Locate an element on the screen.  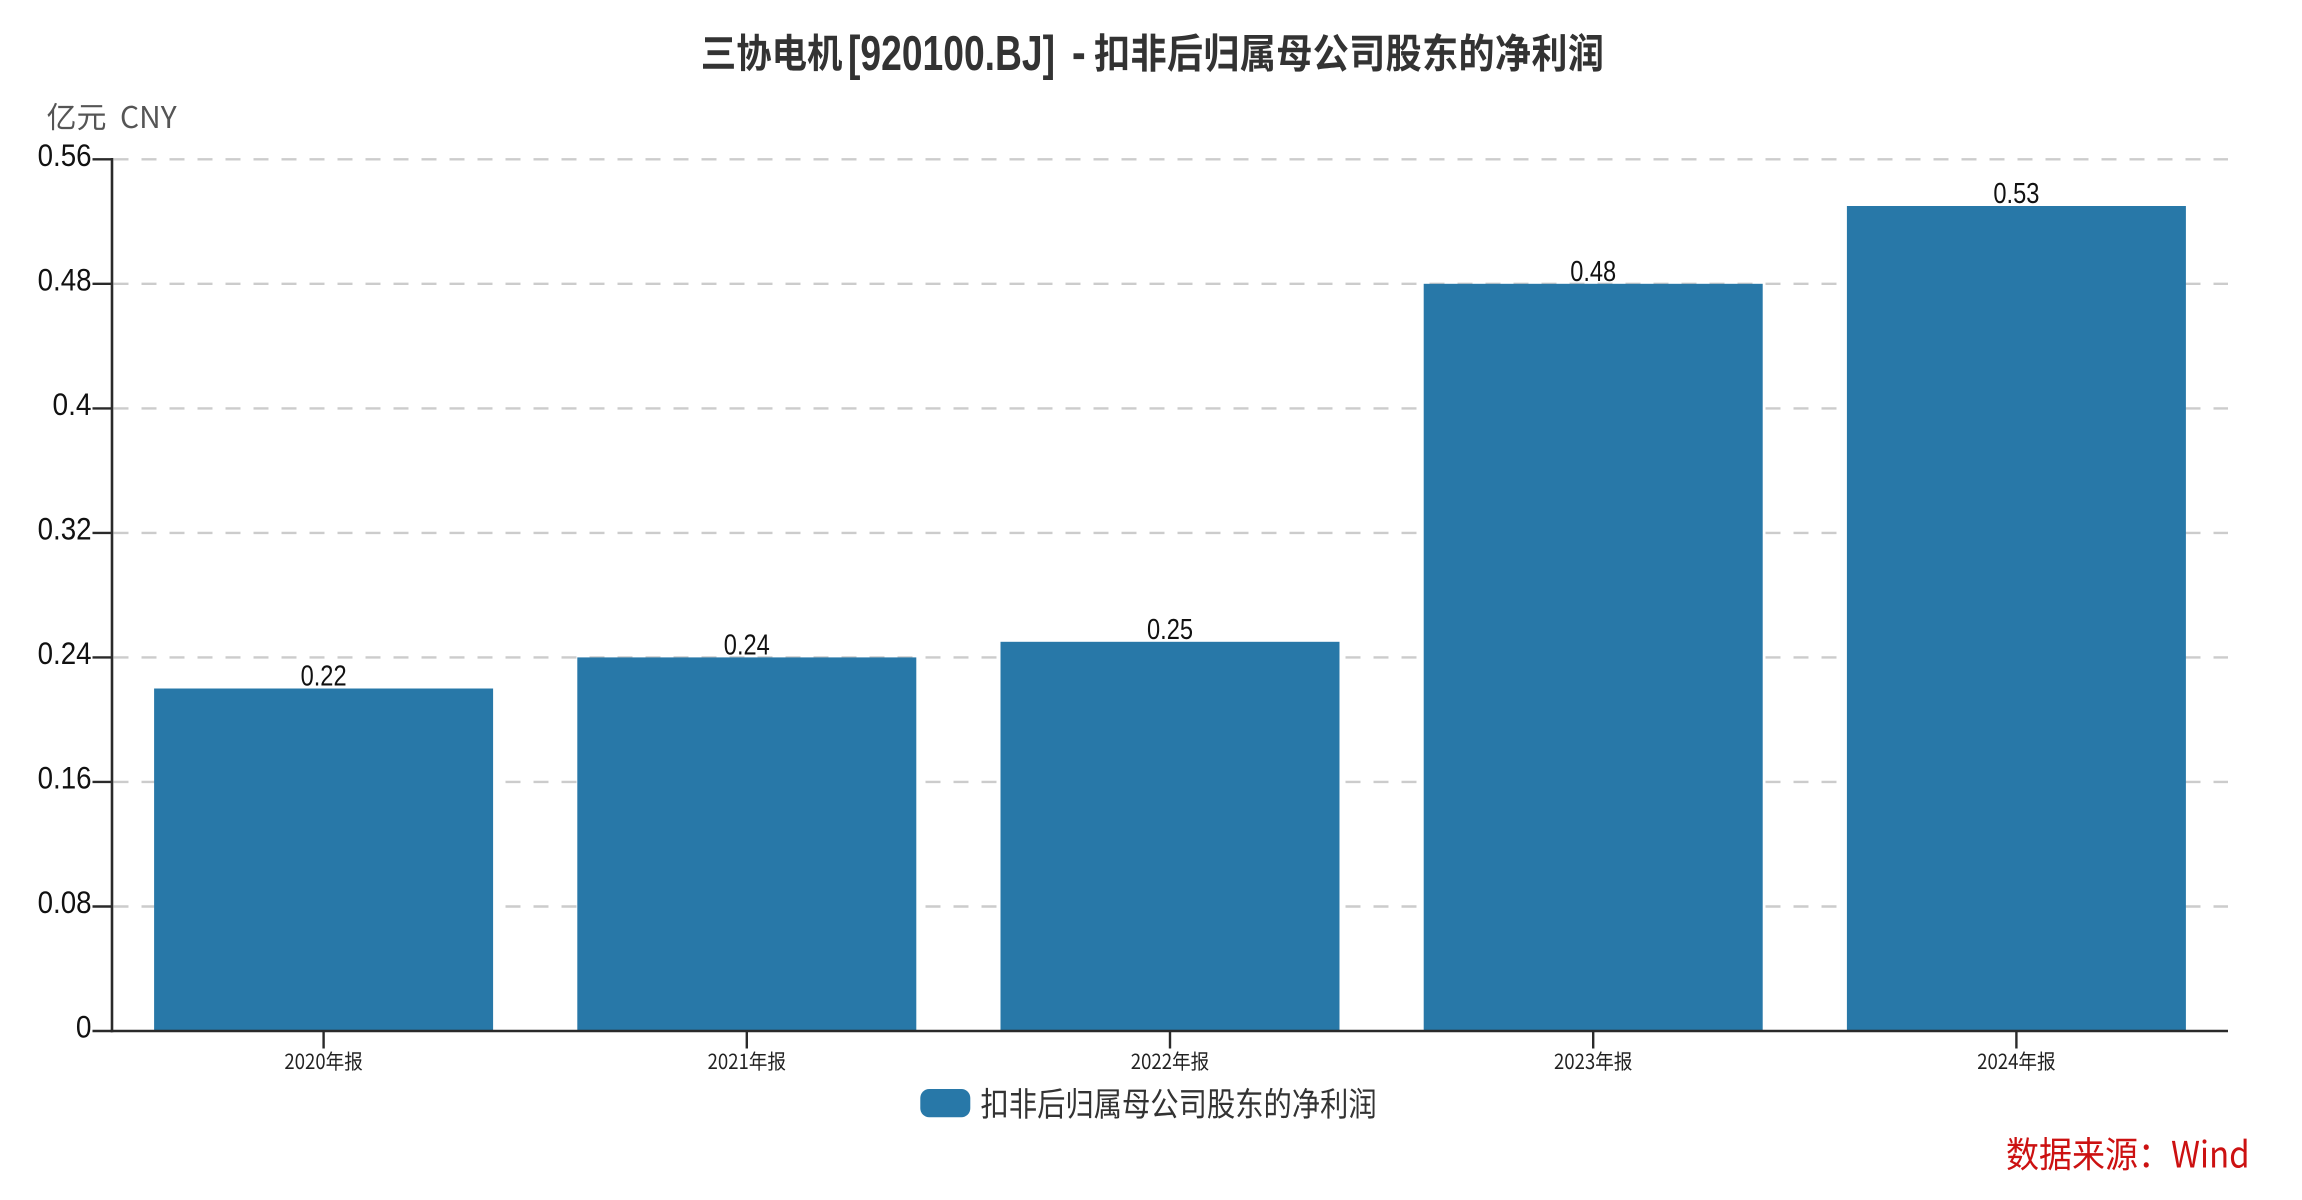
svg-text: 0.53 is located at coordinates (2016, 194).